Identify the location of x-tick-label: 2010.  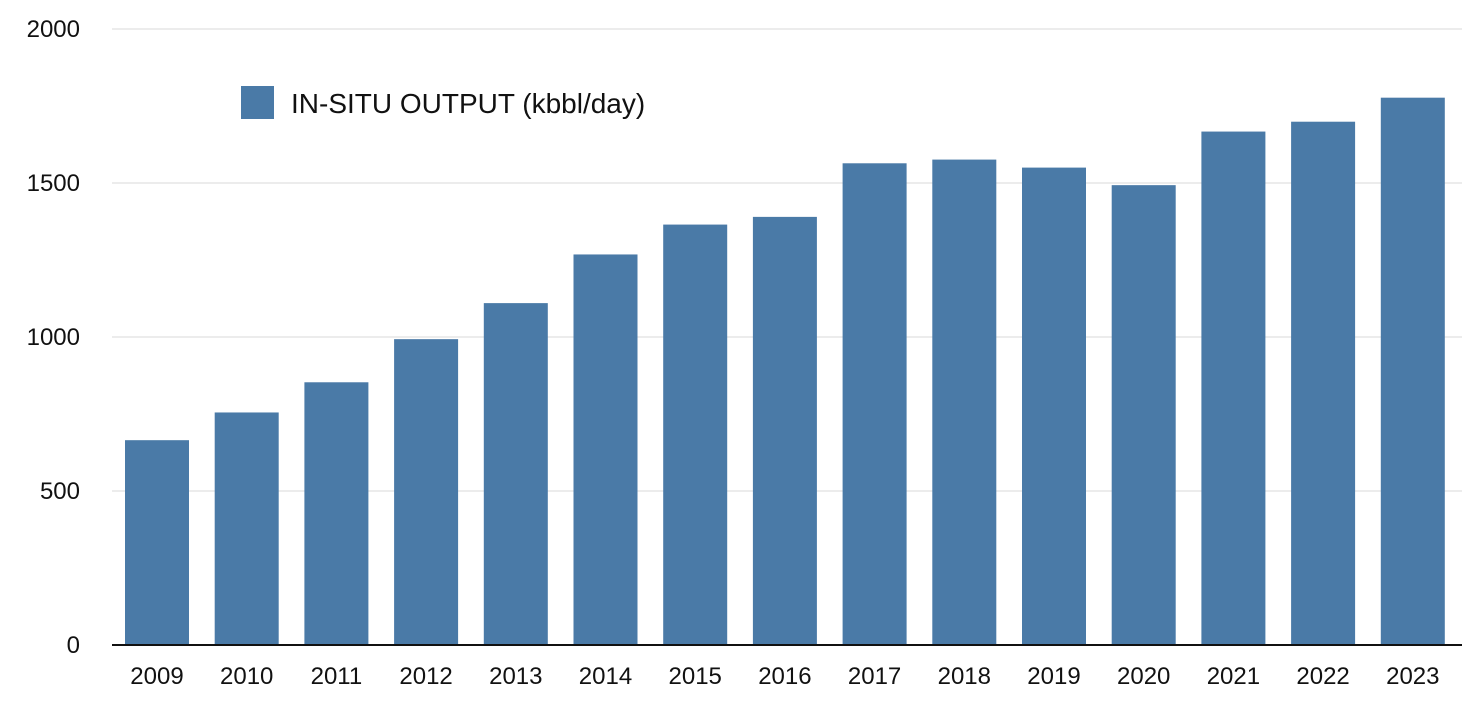
(246, 676).